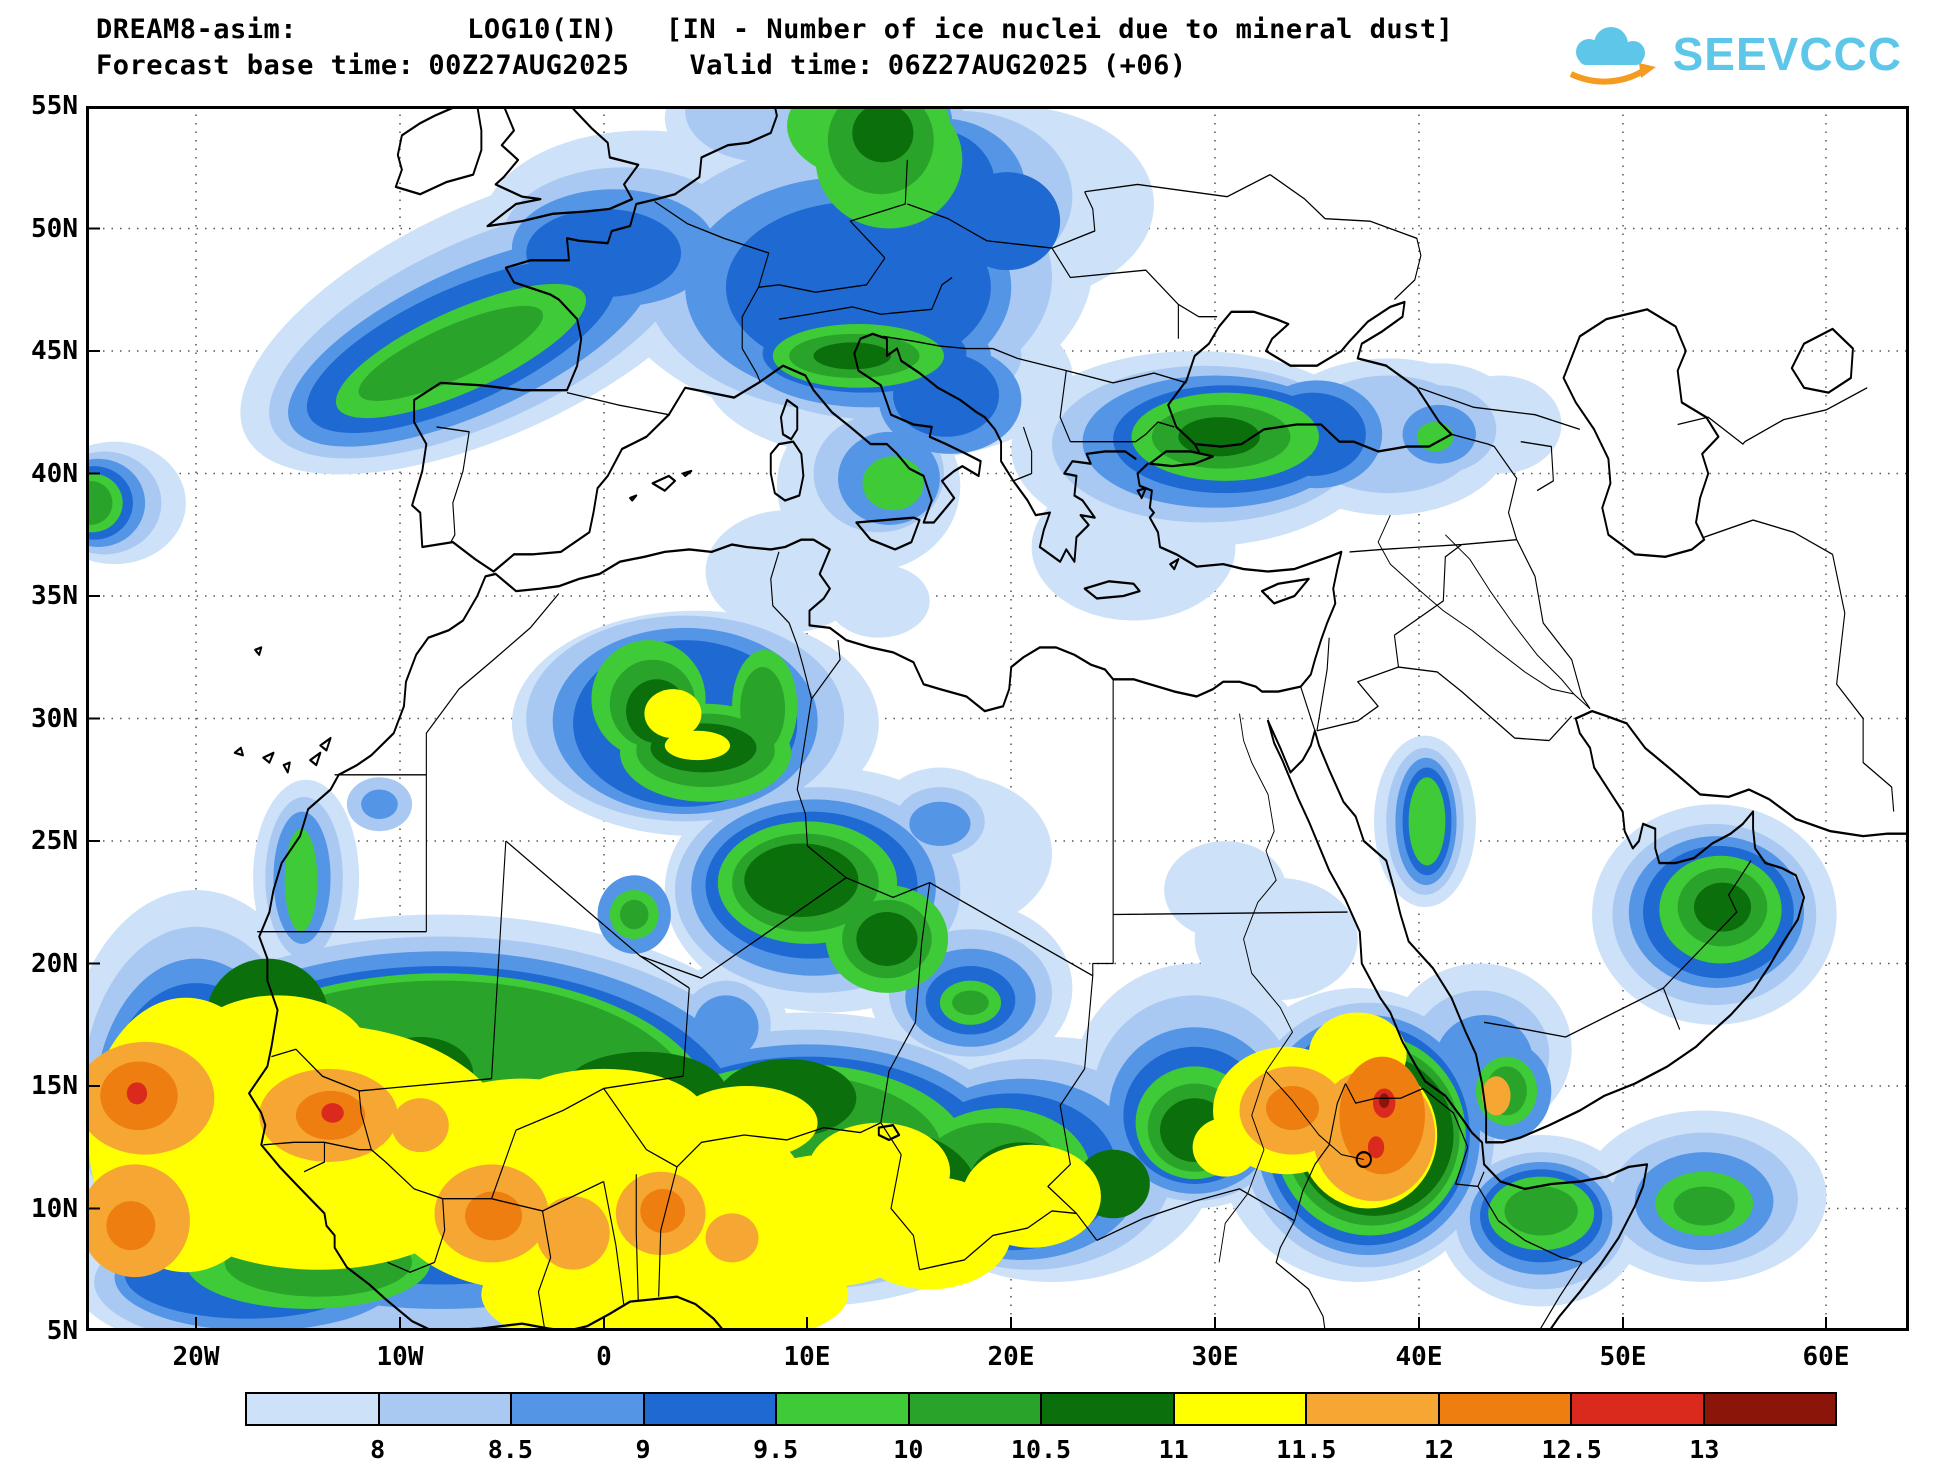  Describe the element at coordinates (1623, 1357) in the screenshot. I see `lon-axis-label: 50E` at that location.